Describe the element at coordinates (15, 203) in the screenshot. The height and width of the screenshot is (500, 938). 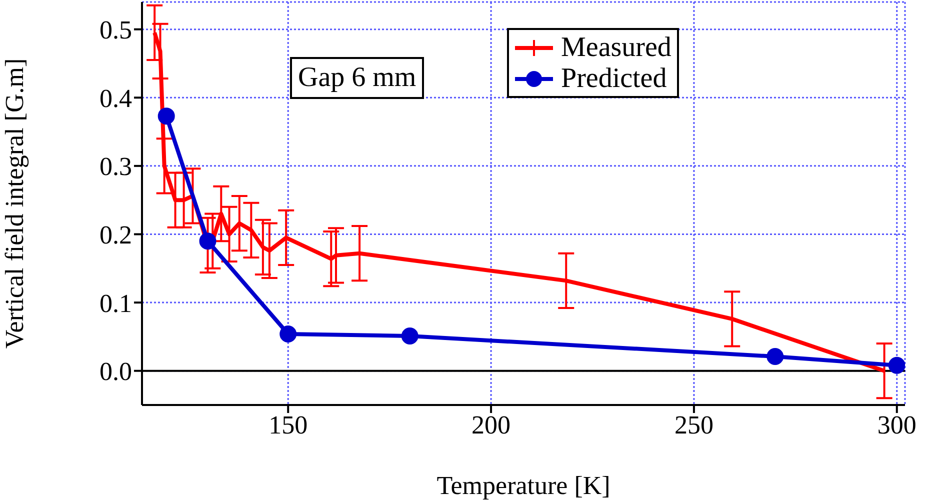
I see `y-axis-title: Vertical field integral [G.m]` at that location.